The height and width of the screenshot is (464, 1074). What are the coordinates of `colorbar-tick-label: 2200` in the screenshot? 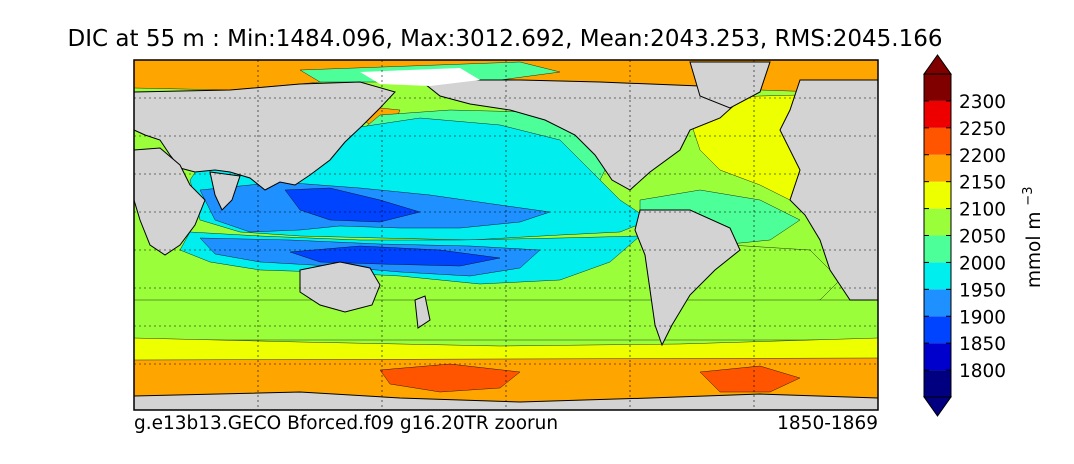 It's located at (982, 156).